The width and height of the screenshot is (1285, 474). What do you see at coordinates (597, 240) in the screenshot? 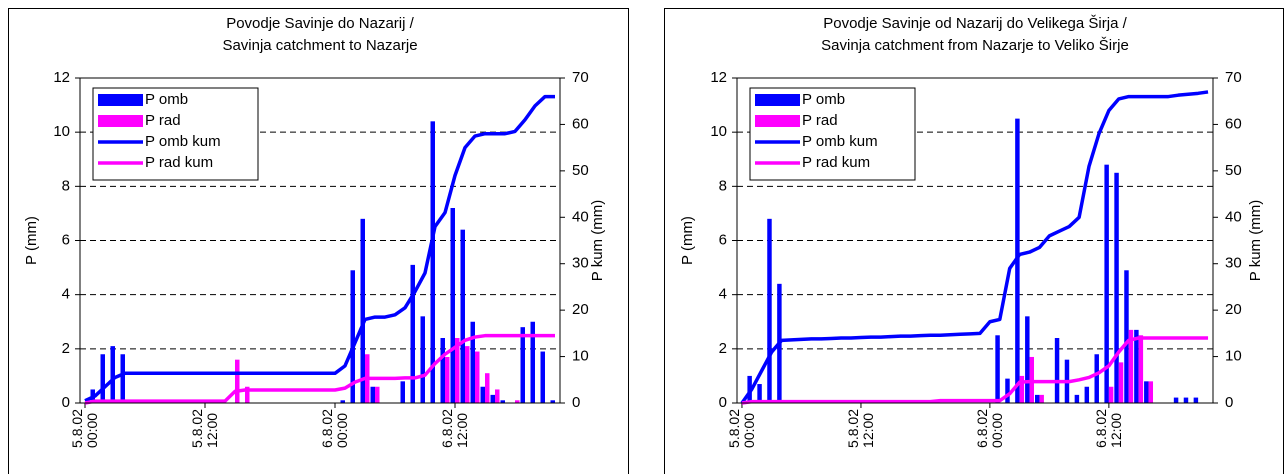
I see `y2-axis-title: P kum (mm)` at bounding box center [597, 240].